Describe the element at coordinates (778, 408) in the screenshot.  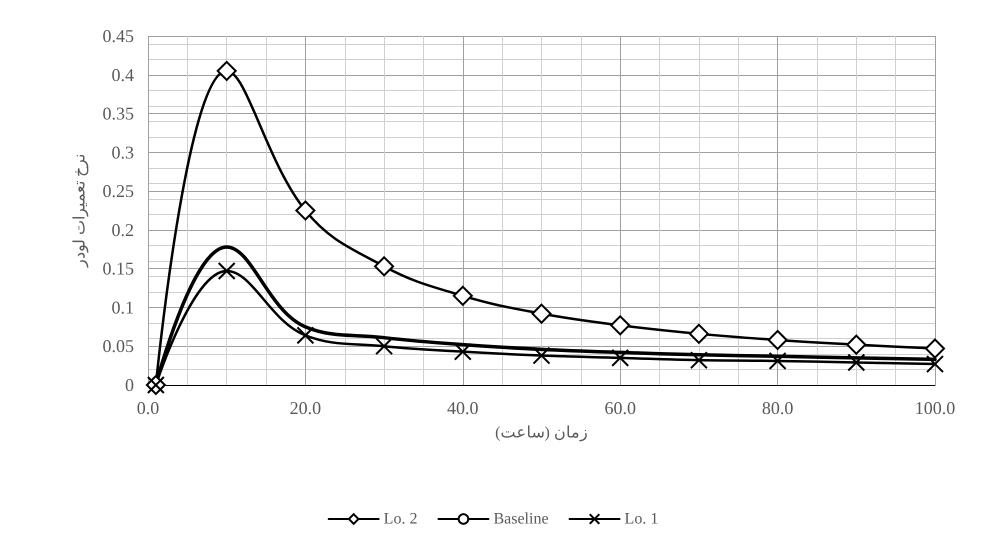
I see `x-tick-label: 80.0` at that location.